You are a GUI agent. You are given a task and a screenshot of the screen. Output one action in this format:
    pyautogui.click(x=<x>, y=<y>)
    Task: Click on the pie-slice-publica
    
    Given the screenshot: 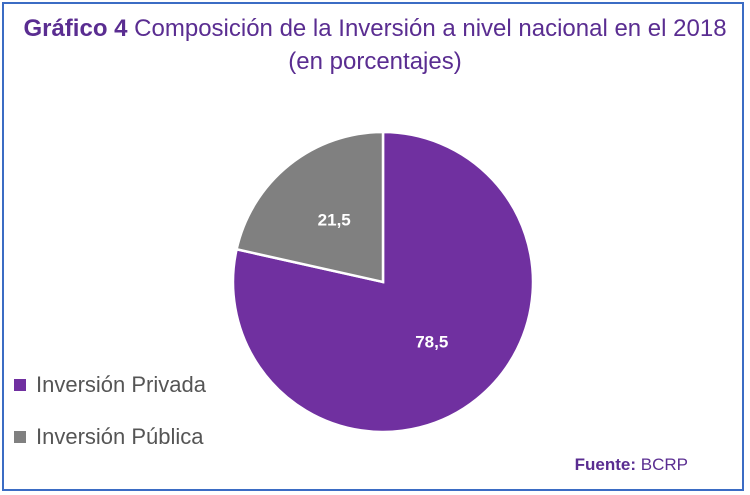 What is the action you would take?
    pyautogui.click(x=310, y=207)
    